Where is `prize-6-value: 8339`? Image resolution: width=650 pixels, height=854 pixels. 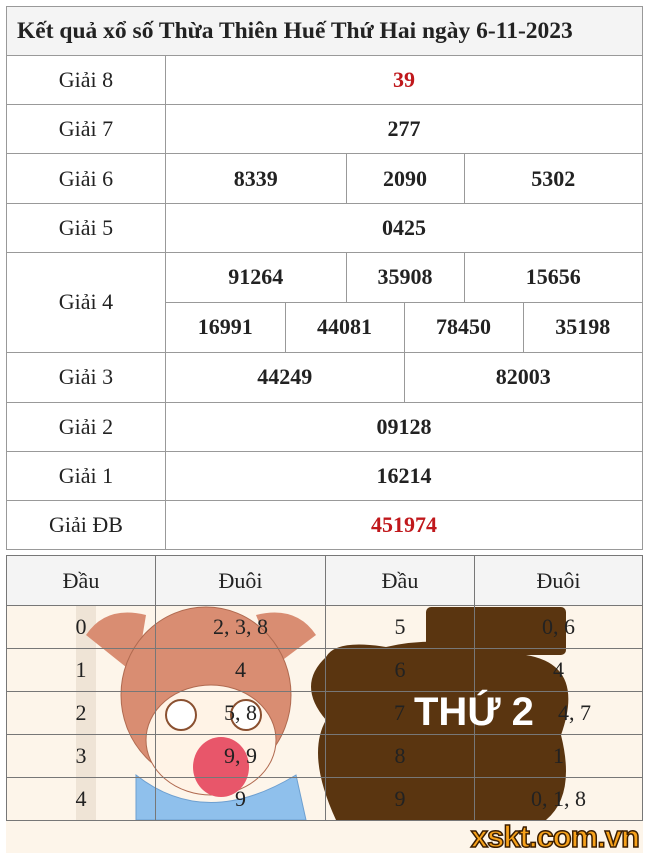 prize-6-value: 8339 is located at coordinates (256, 178).